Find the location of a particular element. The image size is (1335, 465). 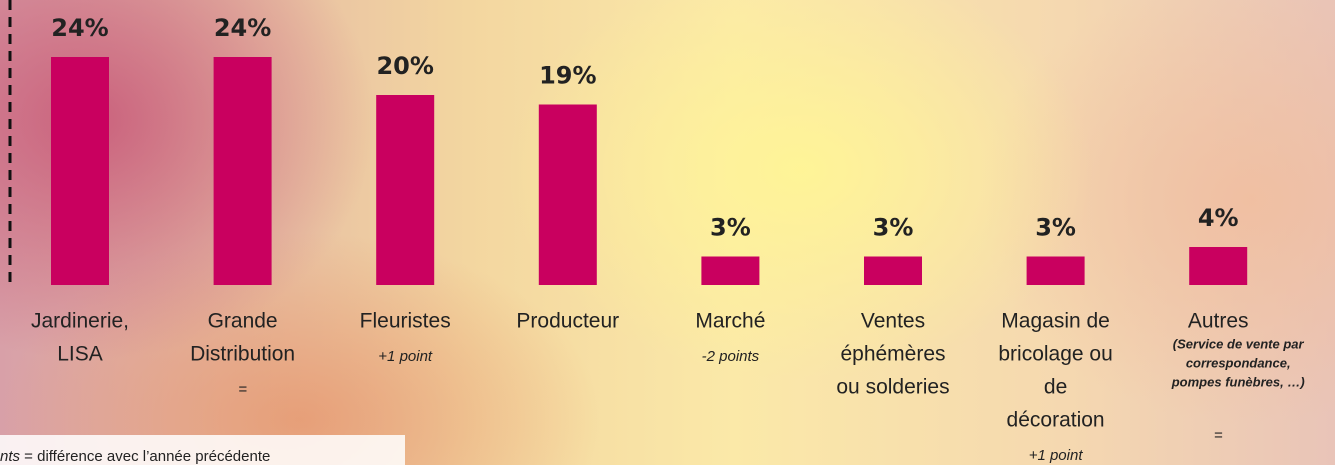

category-label: Producteur is located at coordinates (567, 321).